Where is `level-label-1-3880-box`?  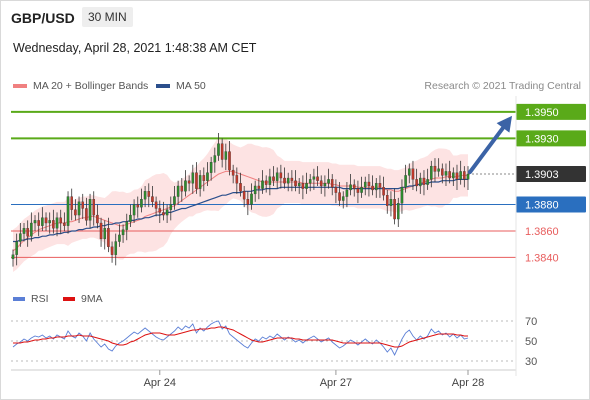
level-label-1-3880-box is located at coordinates (551, 204).